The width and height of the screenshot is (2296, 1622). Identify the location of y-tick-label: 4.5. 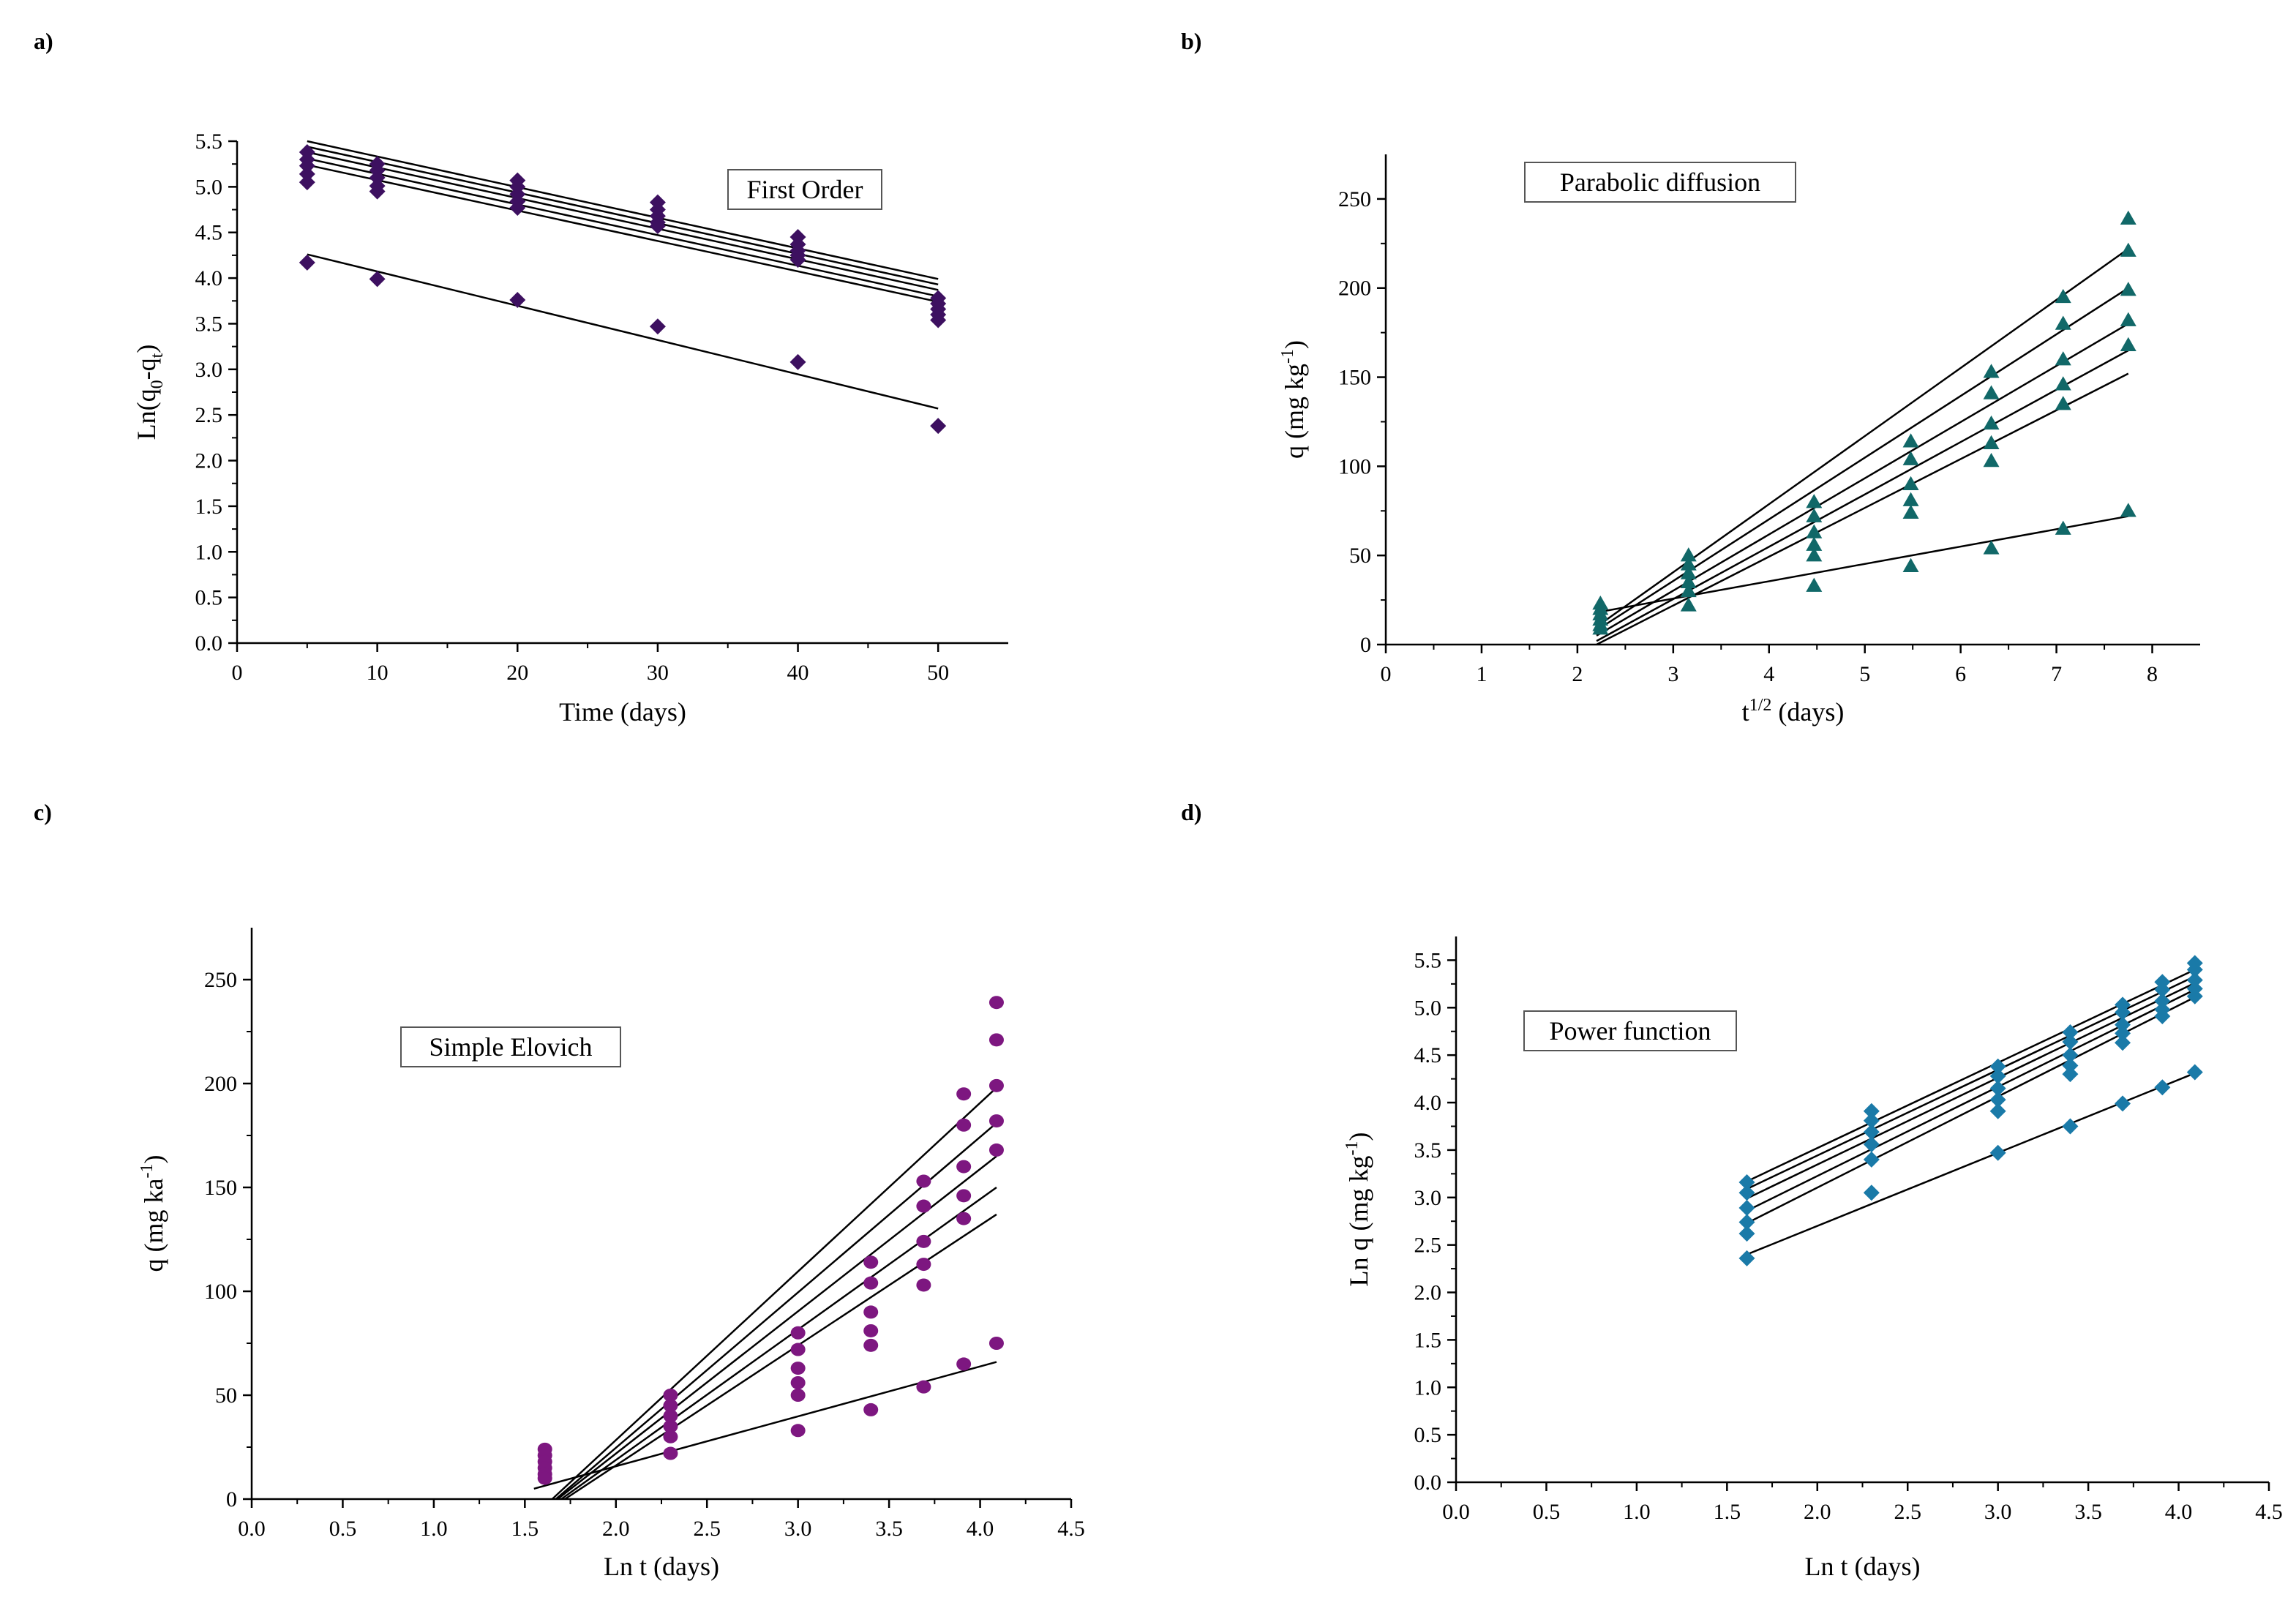
(209, 233).